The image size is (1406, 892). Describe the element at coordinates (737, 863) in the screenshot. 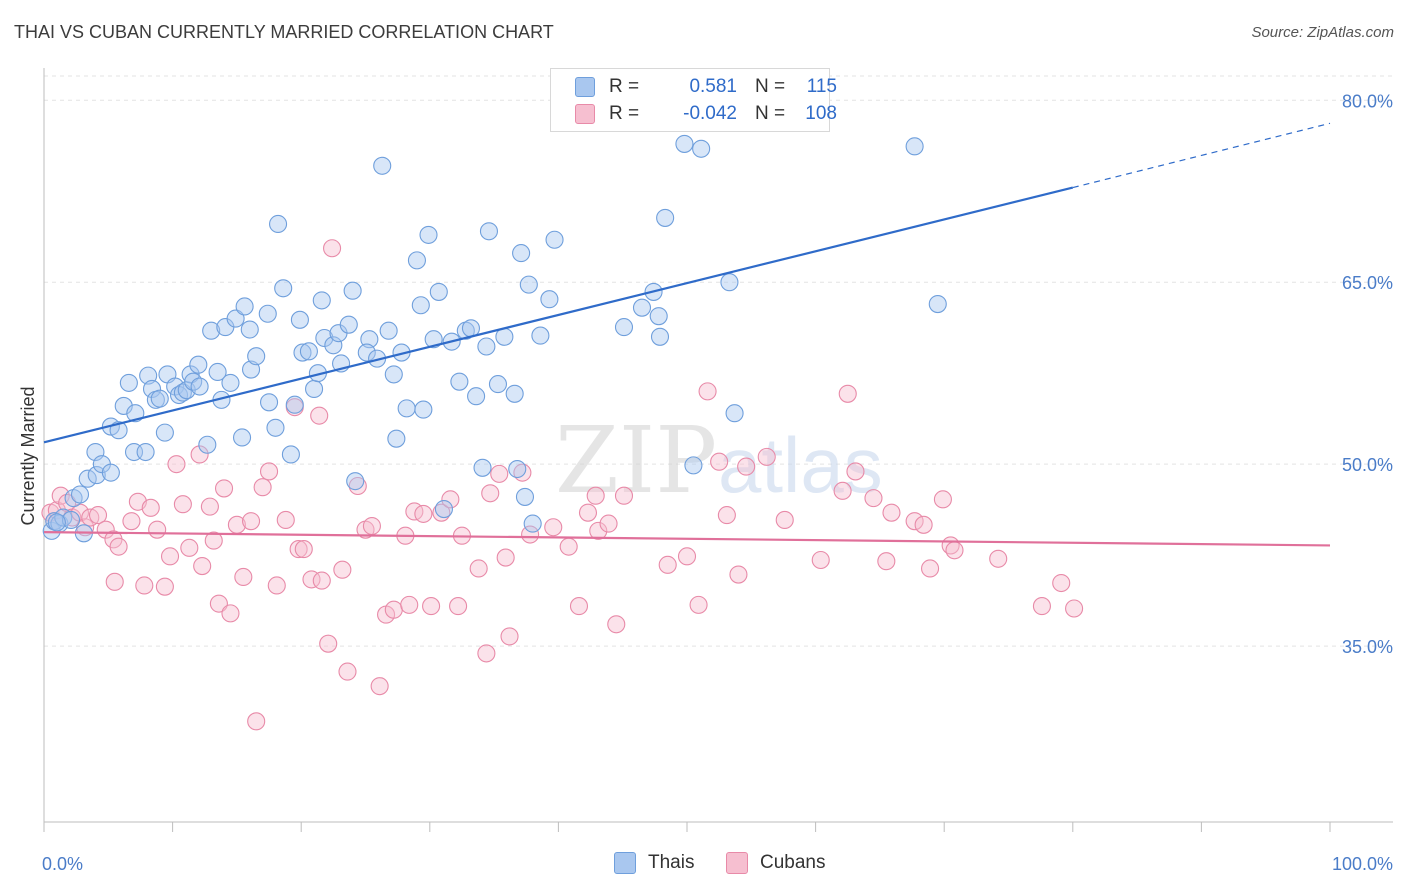

I see `cubans-legend-swatch` at that location.